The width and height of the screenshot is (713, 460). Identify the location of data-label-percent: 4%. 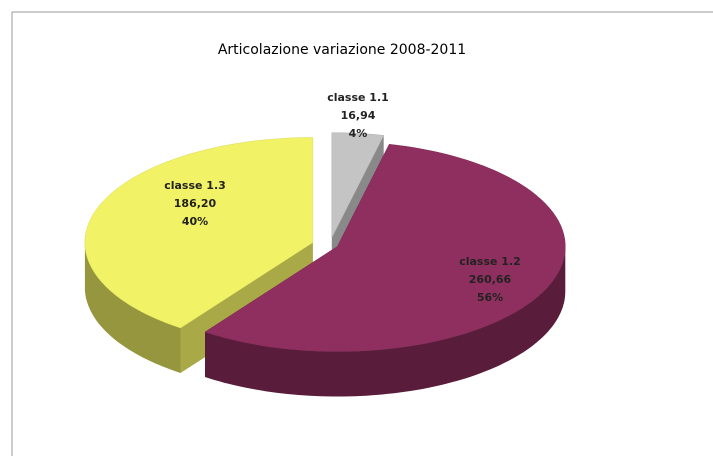
(358, 133).